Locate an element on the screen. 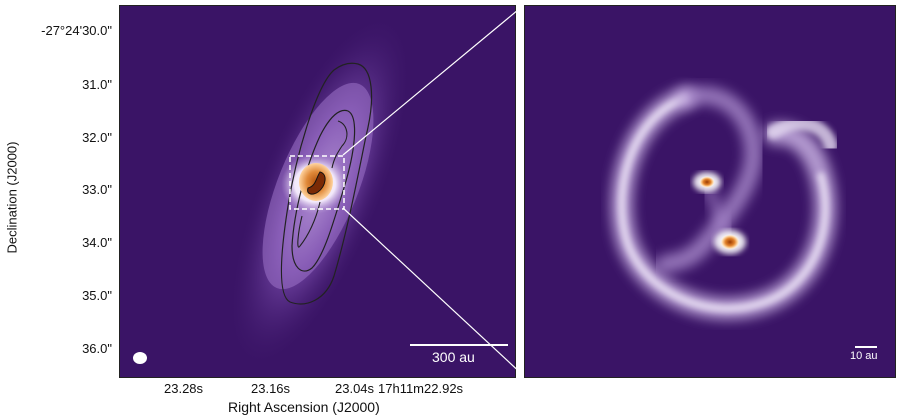  x-axis-title: Right Ascension (J2000) is located at coordinates (304, 407).